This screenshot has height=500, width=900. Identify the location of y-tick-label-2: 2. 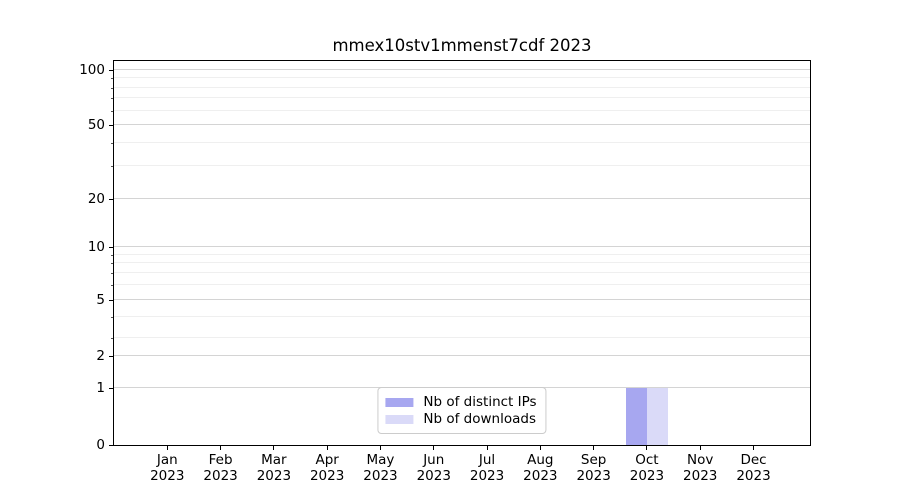
(100, 355).